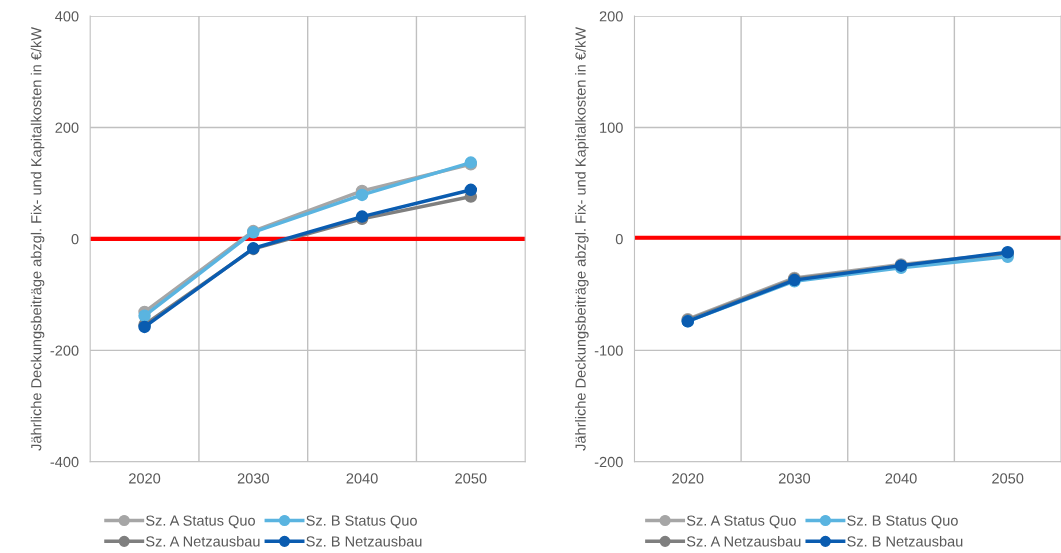  What do you see at coordinates (64, 462) in the screenshot?
I see `y-tick-label: -400` at bounding box center [64, 462].